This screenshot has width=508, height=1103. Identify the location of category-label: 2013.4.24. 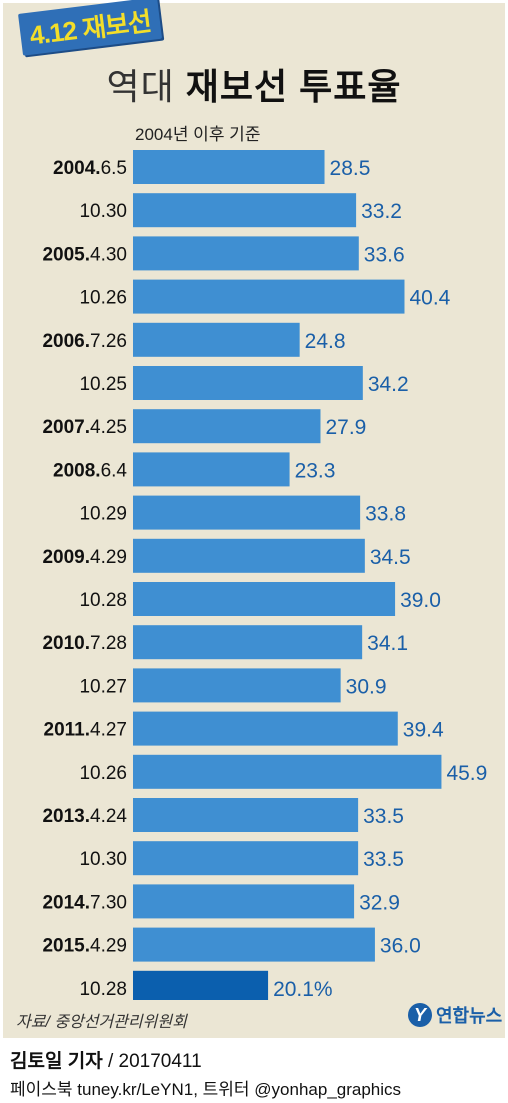
(84, 816).